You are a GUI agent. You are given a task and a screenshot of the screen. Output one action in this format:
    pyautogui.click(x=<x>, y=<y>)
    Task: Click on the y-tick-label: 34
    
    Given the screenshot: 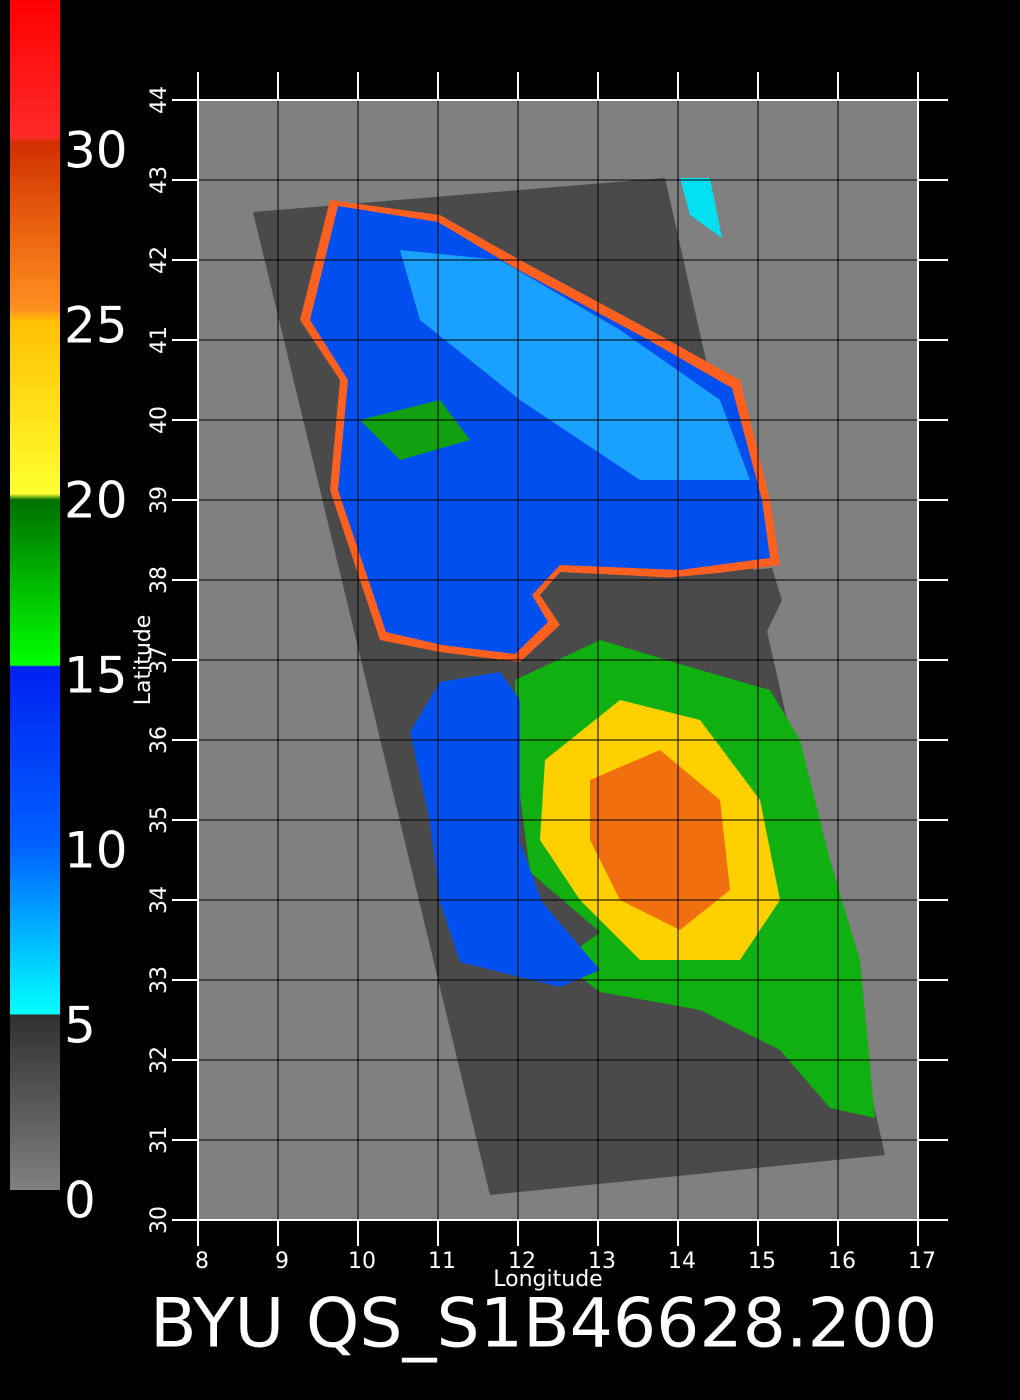 What is the action you would take?
    pyautogui.click(x=159, y=900)
    